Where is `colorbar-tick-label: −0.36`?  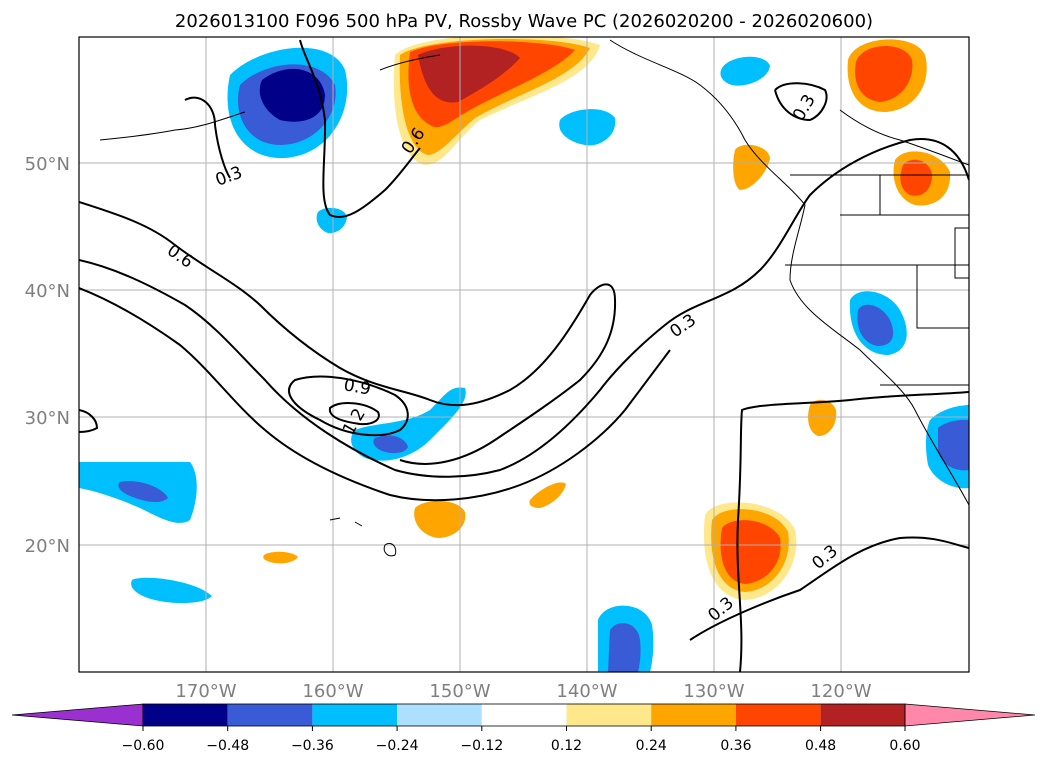 colorbar-tick-label: −0.36 is located at coordinates (312, 746).